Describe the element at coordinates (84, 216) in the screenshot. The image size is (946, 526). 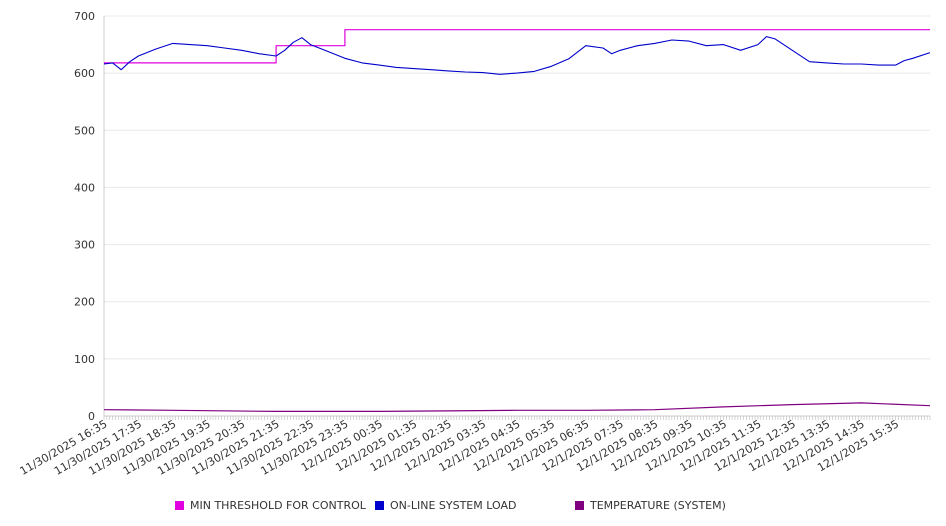
I see `y-axis-ticks: 0 100 200 300 400 500 600 700` at that location.